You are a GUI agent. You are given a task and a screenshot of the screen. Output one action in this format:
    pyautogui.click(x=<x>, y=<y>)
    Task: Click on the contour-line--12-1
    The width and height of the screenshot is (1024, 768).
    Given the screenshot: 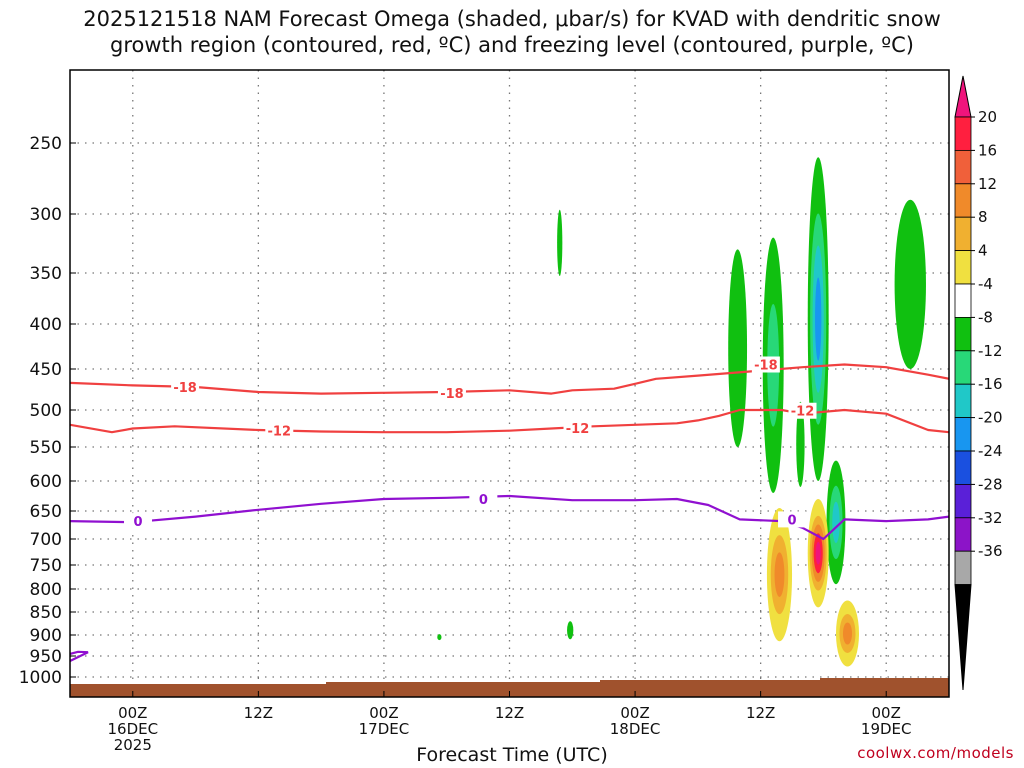 What is the action you would take?
    pyautogui.click(x=509, y=421)
    